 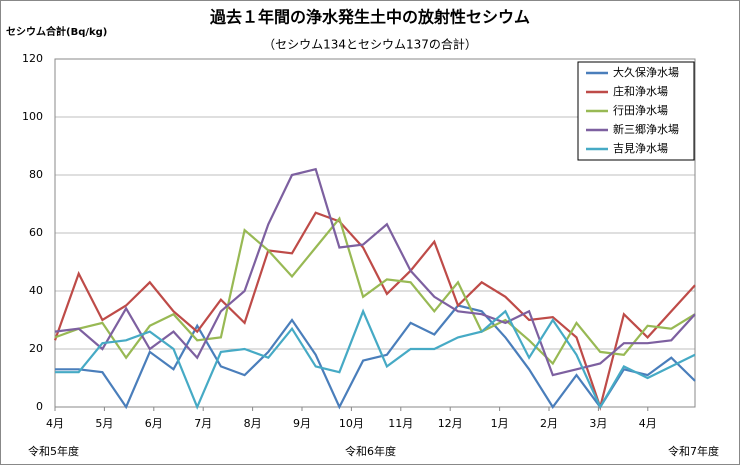 I want to click on x-tick-label: 3月, so click(x=598, y=423).